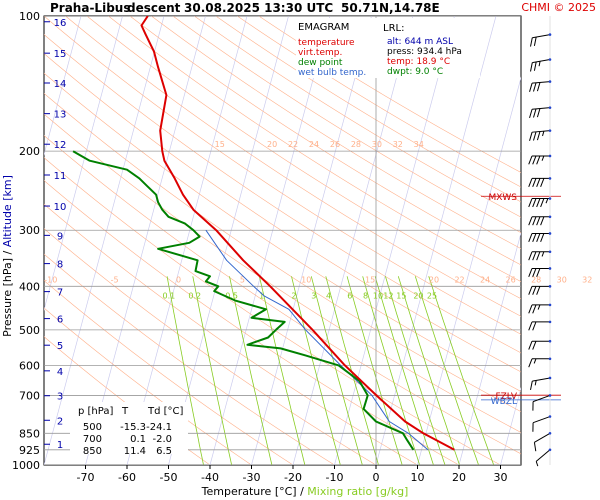 The image size is (600, 500). I want to click on x-tick-label: -40, so click(210, 477).